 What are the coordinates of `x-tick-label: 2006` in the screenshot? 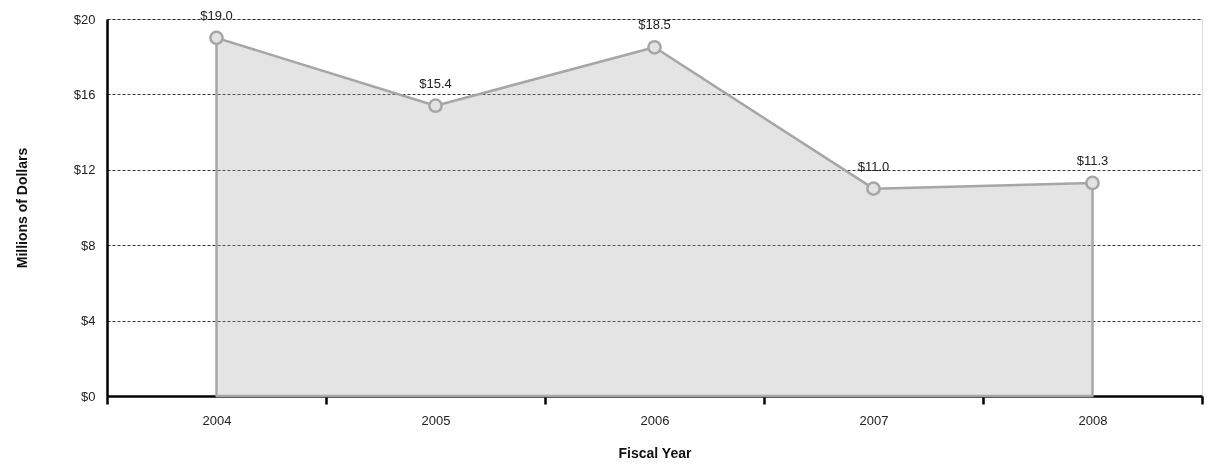 It's located at (655, 420).